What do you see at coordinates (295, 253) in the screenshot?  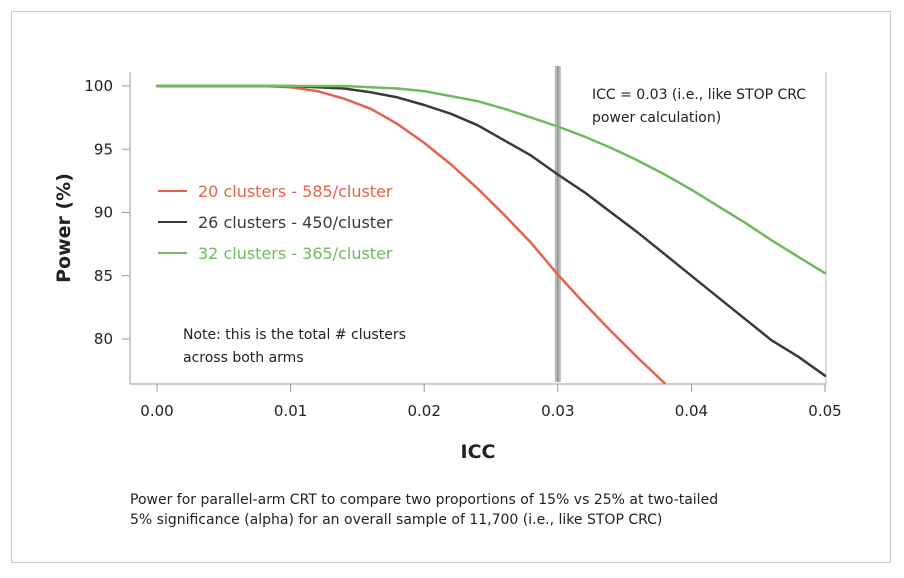 I see `legend-label-3: 32 clusters - 365/cluster` at bounding box center [295, 253].